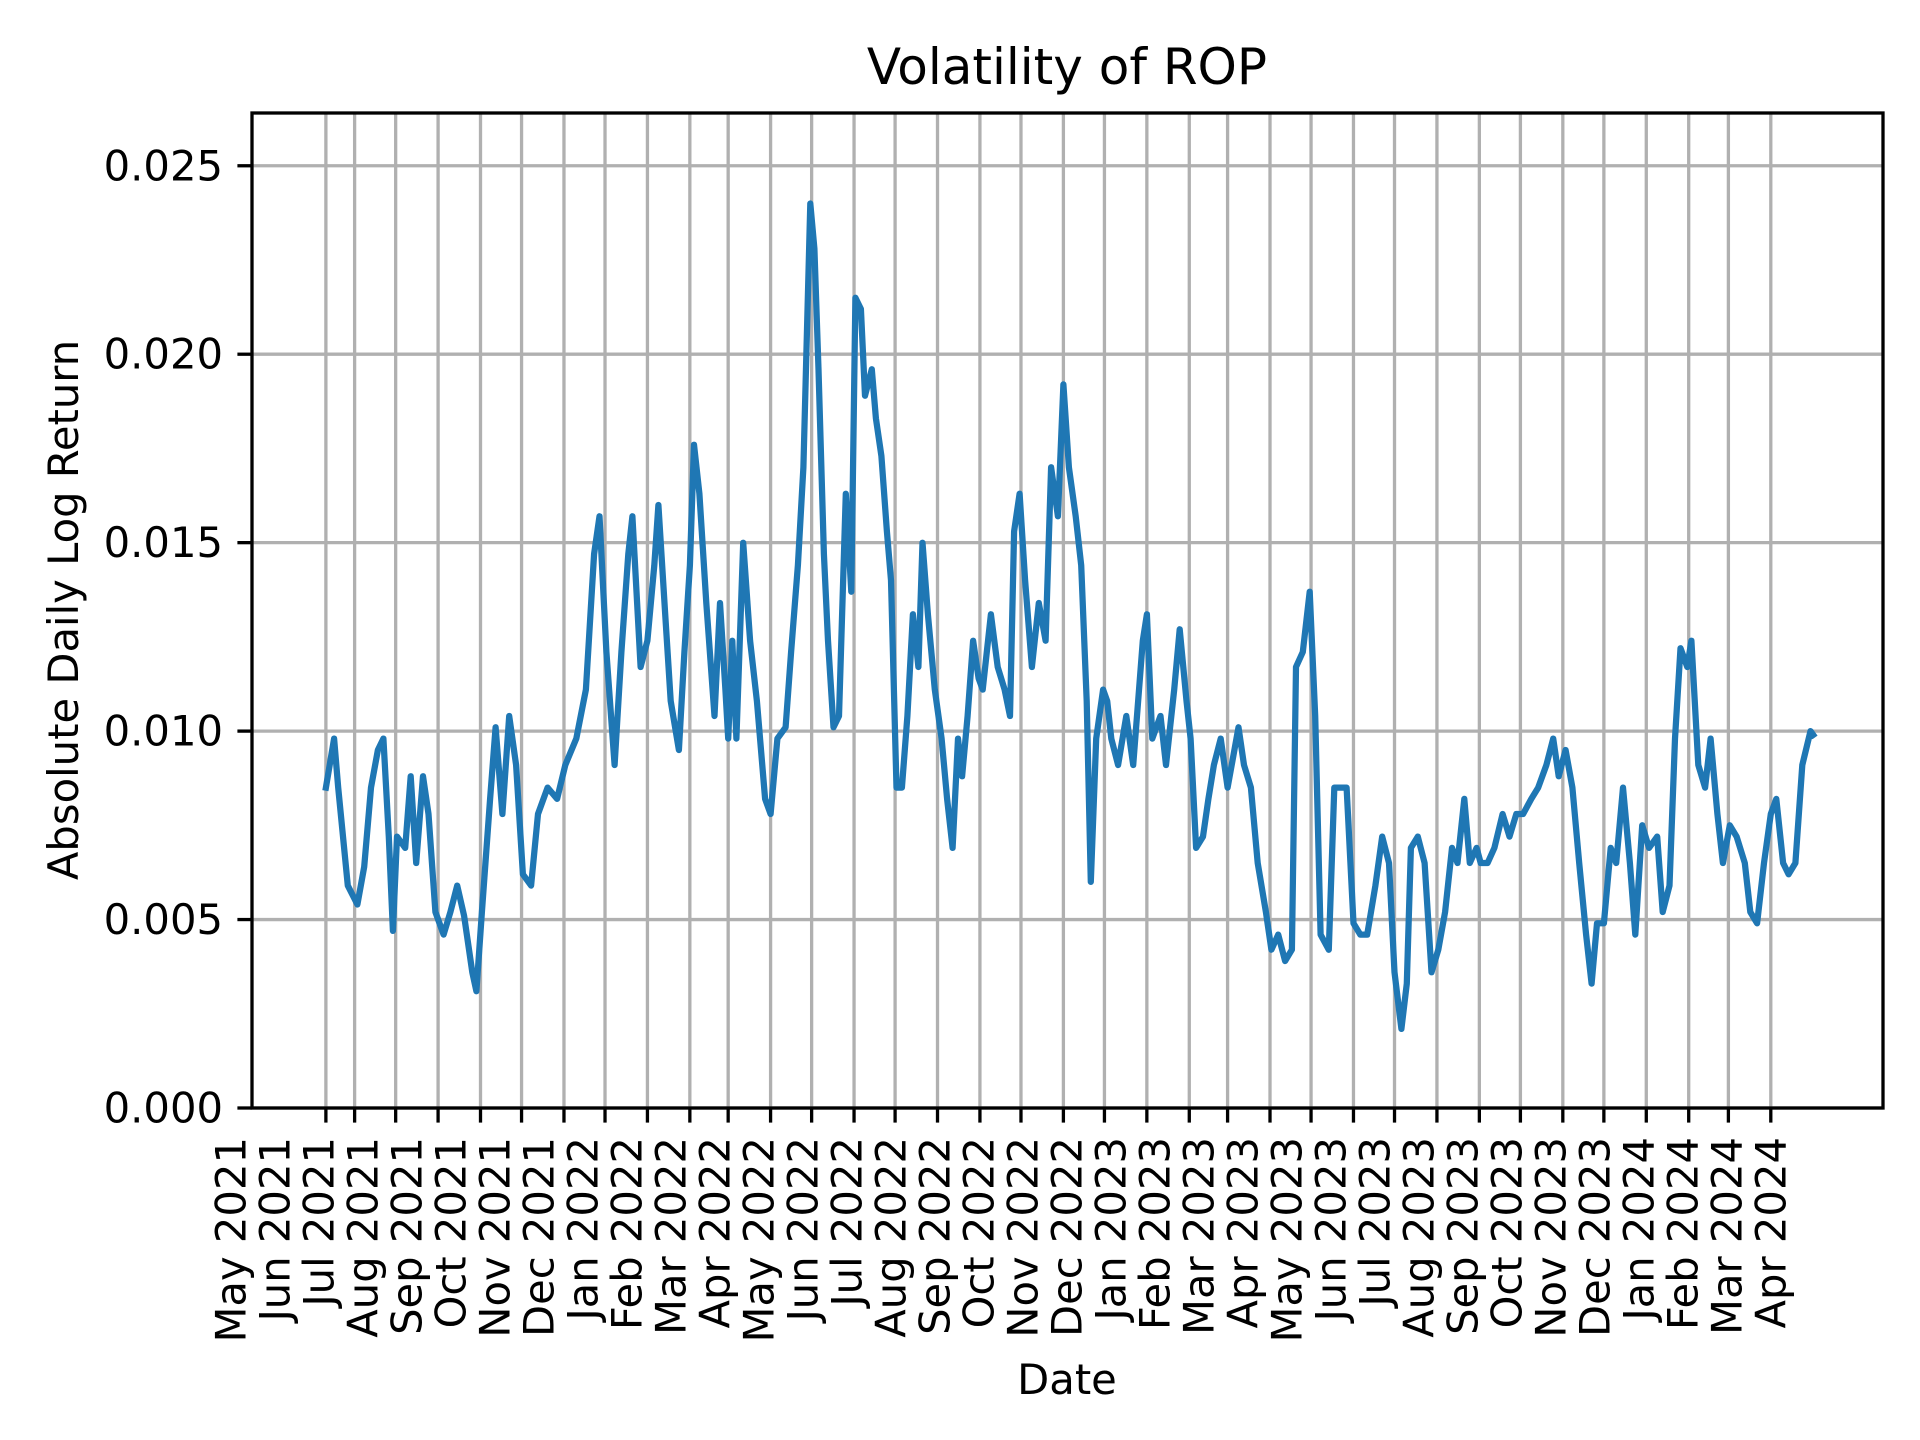 This screenshot has width=1920, height=1440. Describe the element at coordinates (538, 1237) in the screenshot. I see `x-tick-label: Dec 2021` at that location.